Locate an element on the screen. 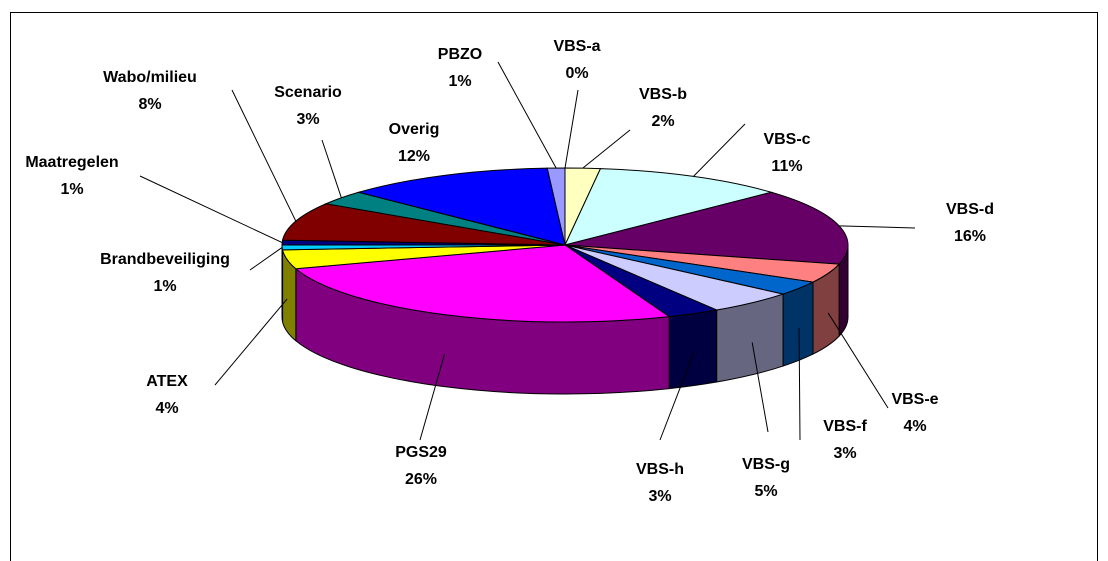 Image resolution: width=1108 pixels, height=561 pixels. value-label: 5% is located at coordinates (765, 491).